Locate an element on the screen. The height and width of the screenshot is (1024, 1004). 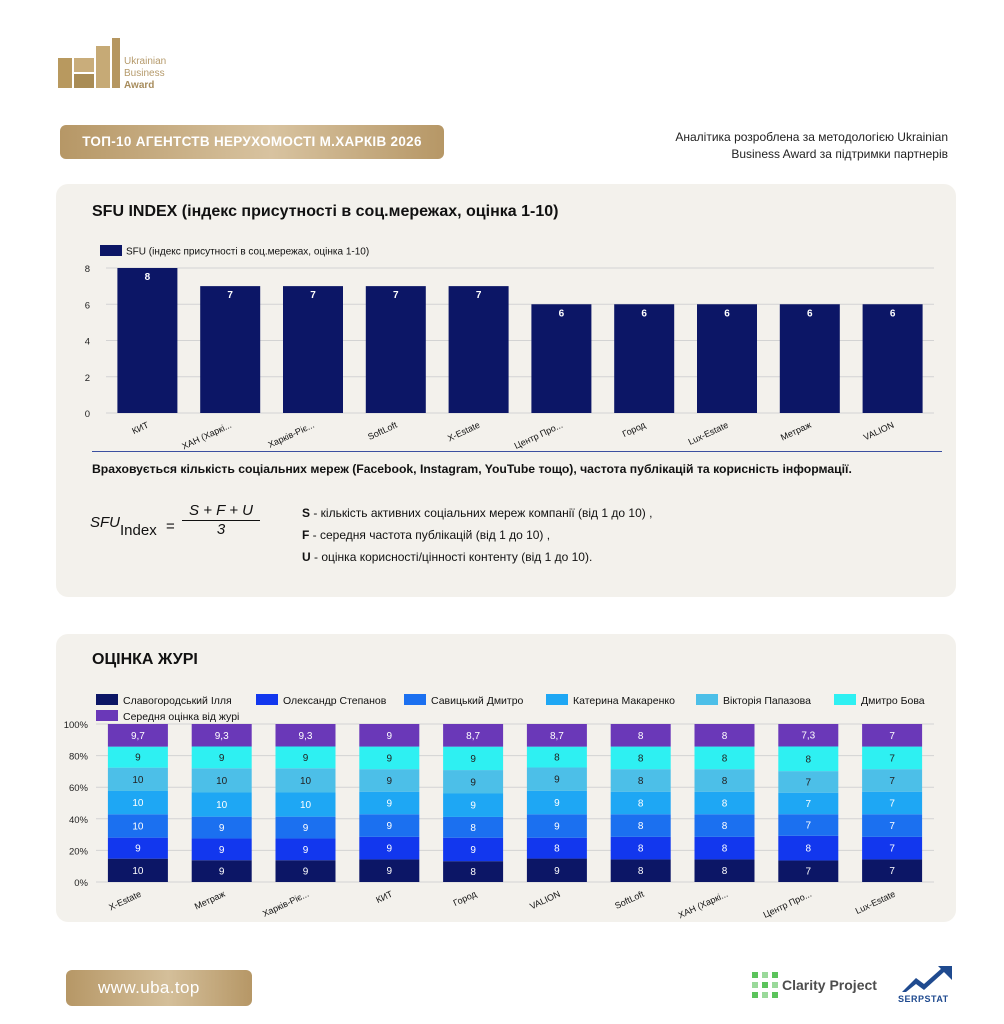
x-tick-label: КИТ is located at coordinates (384, 897).